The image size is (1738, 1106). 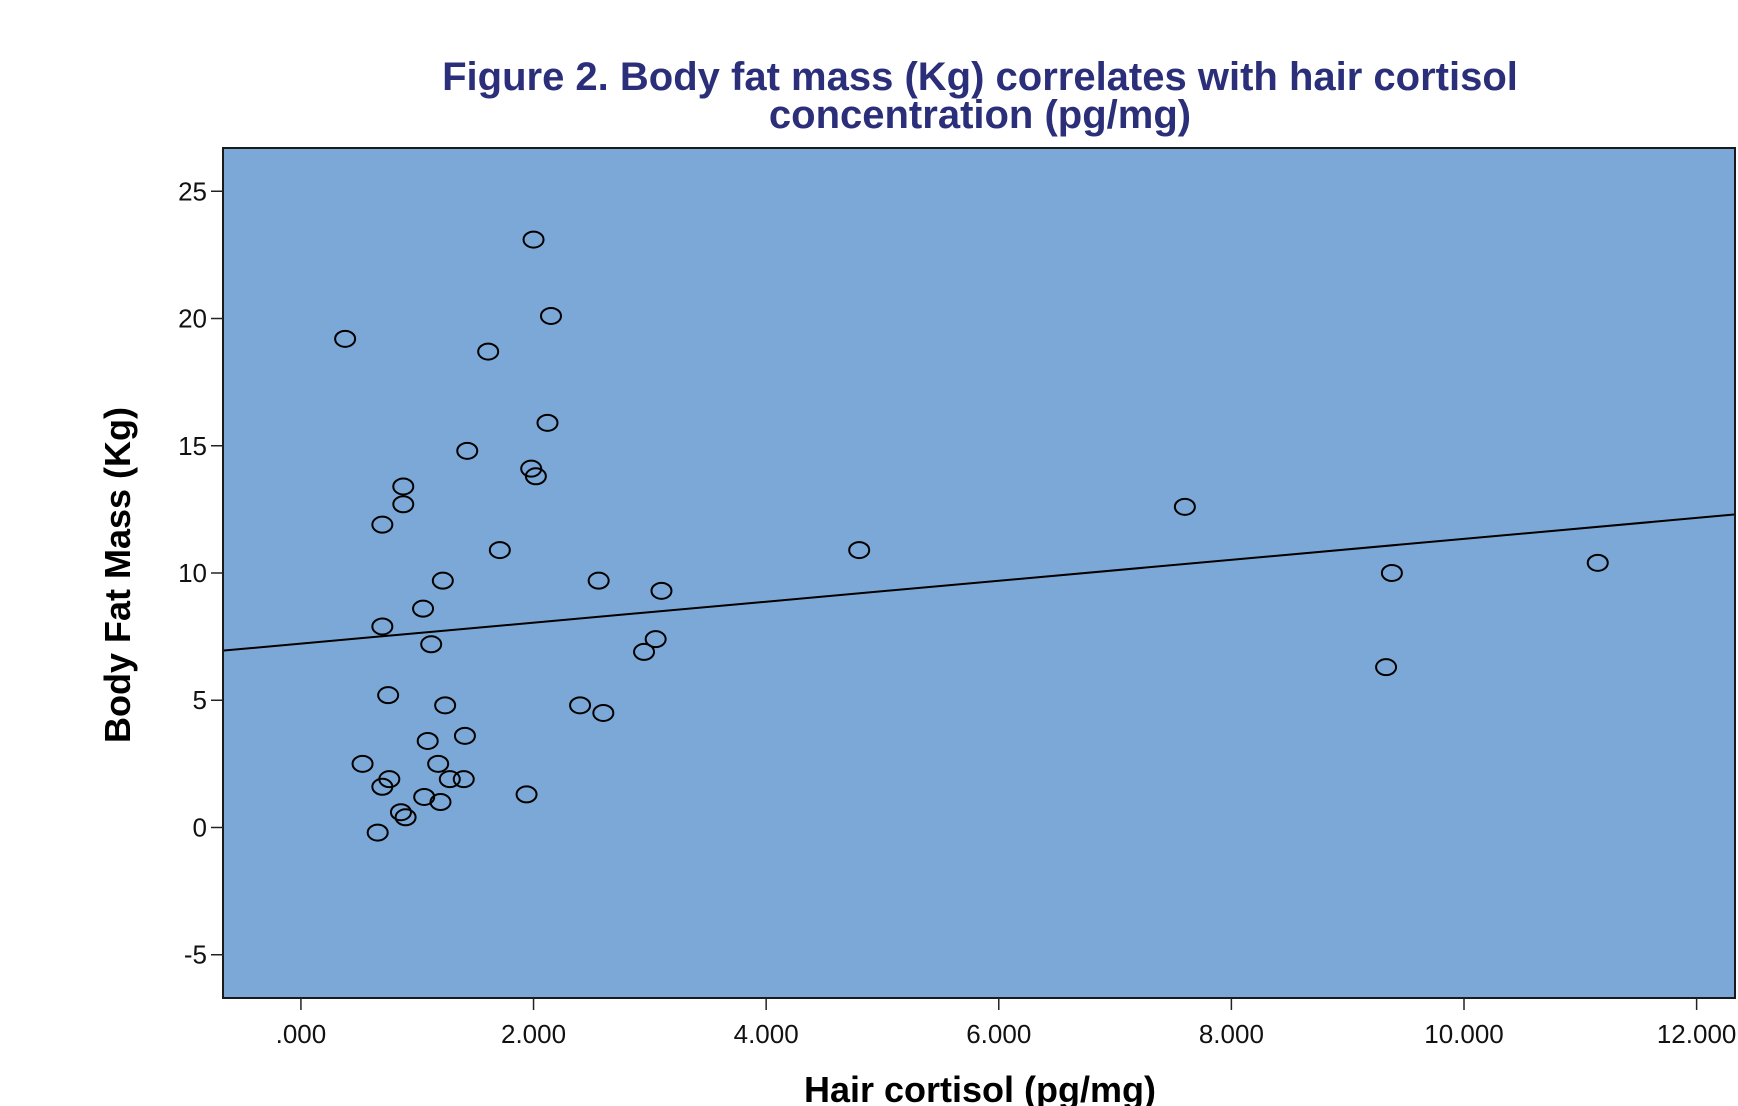 I want to click on y-axis-title: Body Fat Mass (Kg), so click(x=117, y=575).